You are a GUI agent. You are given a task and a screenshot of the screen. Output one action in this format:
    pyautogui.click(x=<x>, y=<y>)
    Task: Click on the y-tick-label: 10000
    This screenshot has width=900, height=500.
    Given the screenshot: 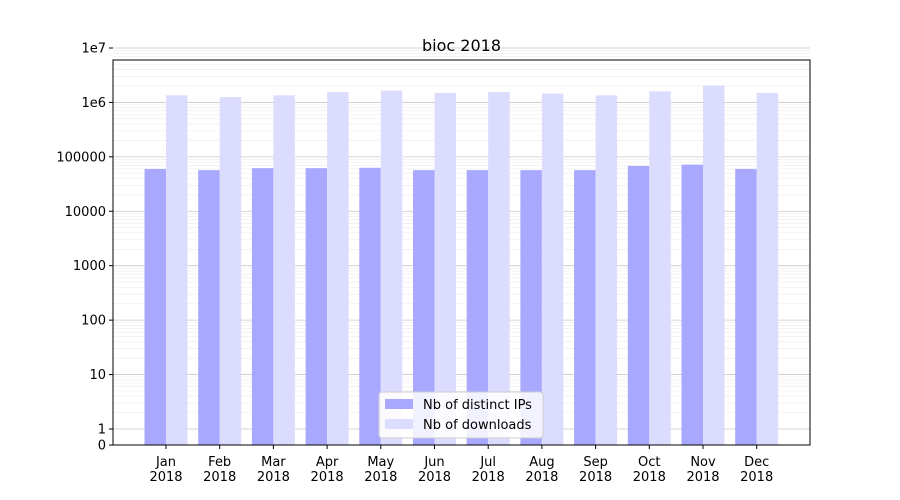 What is the action you would take?
    pyautogui.click(x=85, y=212)
    